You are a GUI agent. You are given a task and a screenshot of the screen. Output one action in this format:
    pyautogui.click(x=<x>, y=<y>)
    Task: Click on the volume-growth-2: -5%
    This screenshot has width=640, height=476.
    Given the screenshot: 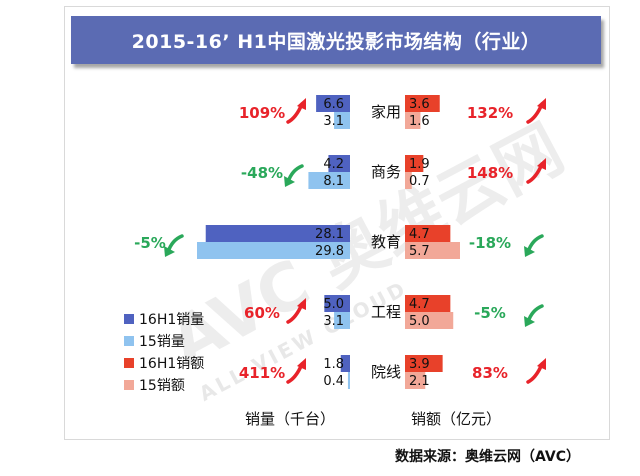 What is the action you would take?
    pyautogui.click(x=150, y=243)
    